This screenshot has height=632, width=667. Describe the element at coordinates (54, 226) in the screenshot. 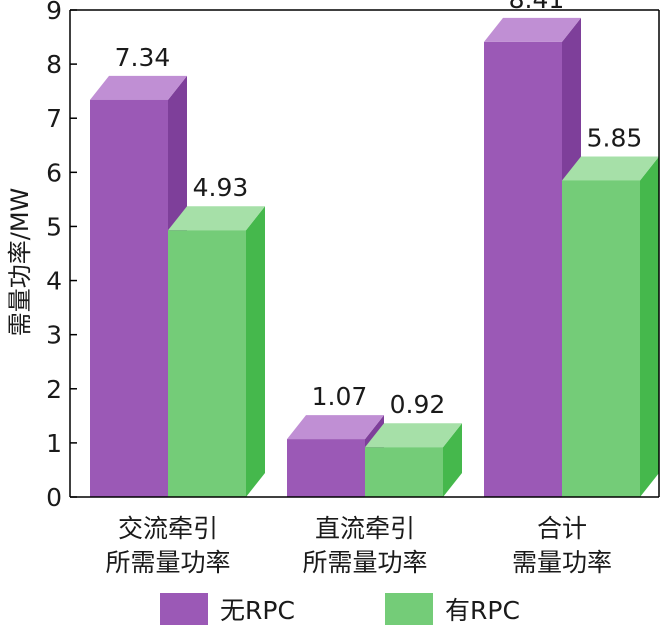

I see `y-tick-label: 5` at that location.